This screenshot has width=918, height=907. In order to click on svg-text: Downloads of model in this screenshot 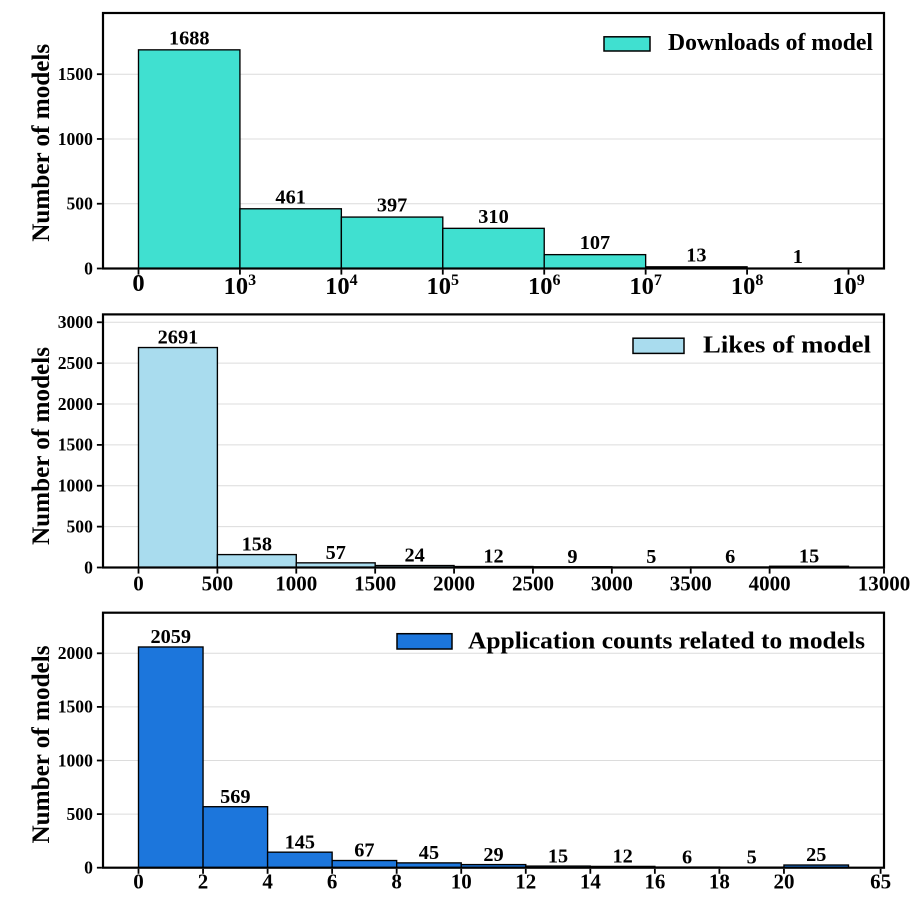, I will do `click(770, 43)`.